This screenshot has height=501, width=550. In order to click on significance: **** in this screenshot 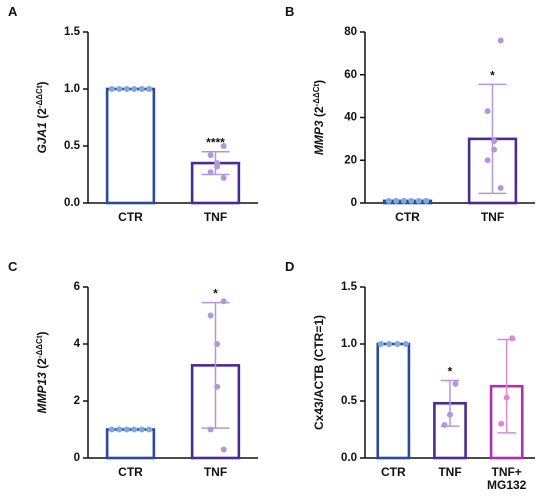, I will do `click(215, 143)`.